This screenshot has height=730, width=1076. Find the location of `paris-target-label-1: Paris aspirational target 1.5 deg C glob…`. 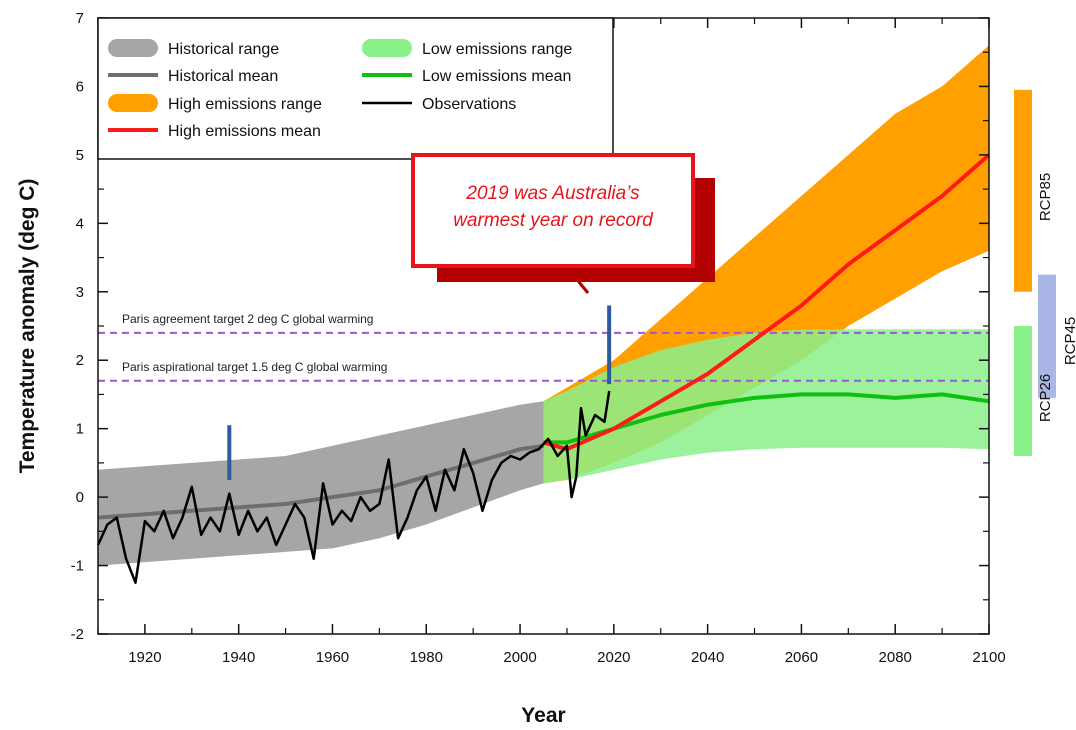

paris-target-label-1: Paris aspirational target 1.5 deg C glob… is located at coordinates (254, 367).